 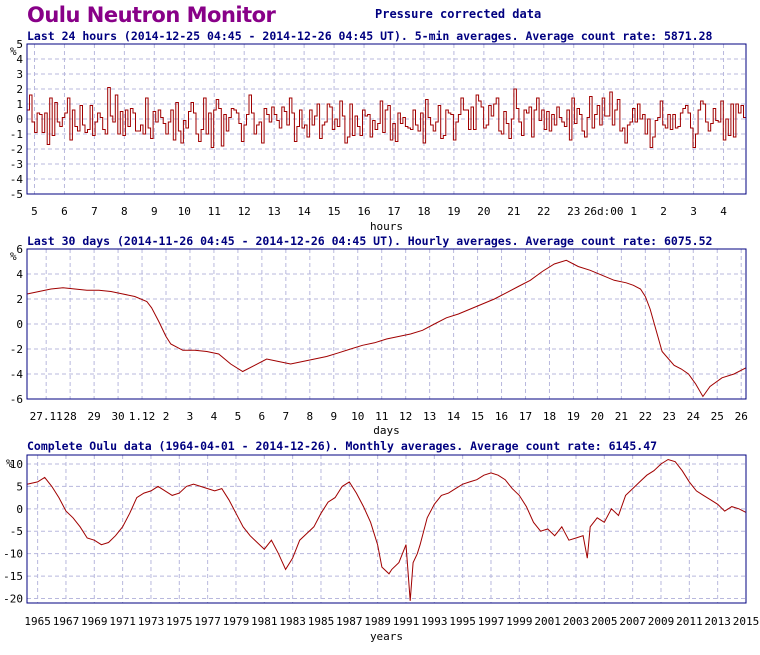 I want to click on x-tick-label: 2013, so click(x=717, y=621).